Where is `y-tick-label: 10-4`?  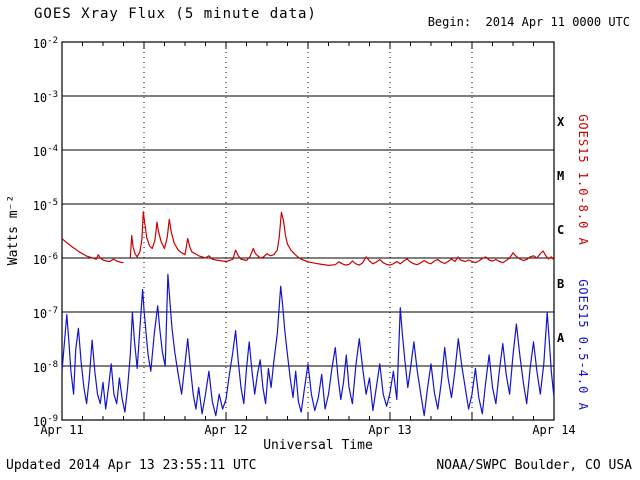 y-tick-label: 10-4 is located at coordinates (45, 151).